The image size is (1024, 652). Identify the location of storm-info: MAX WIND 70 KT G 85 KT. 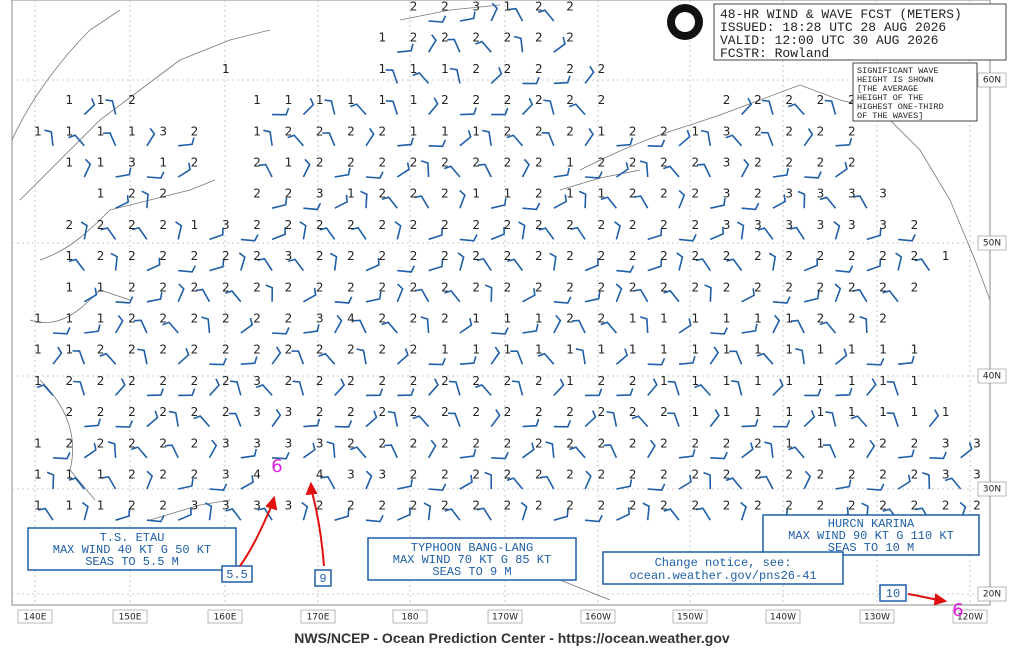
(472, 560).